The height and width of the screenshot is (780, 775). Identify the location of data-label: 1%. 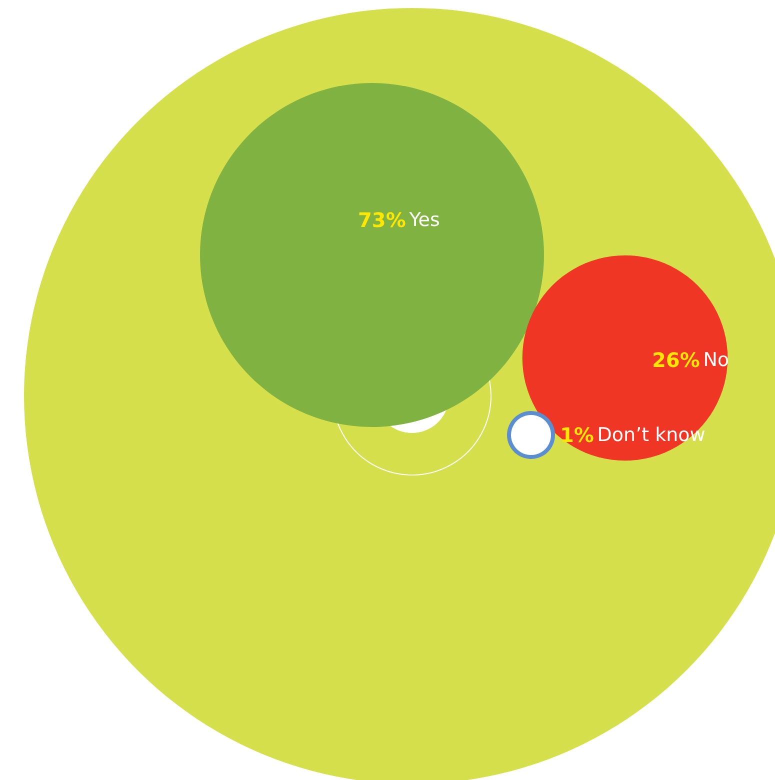
(577, 435).